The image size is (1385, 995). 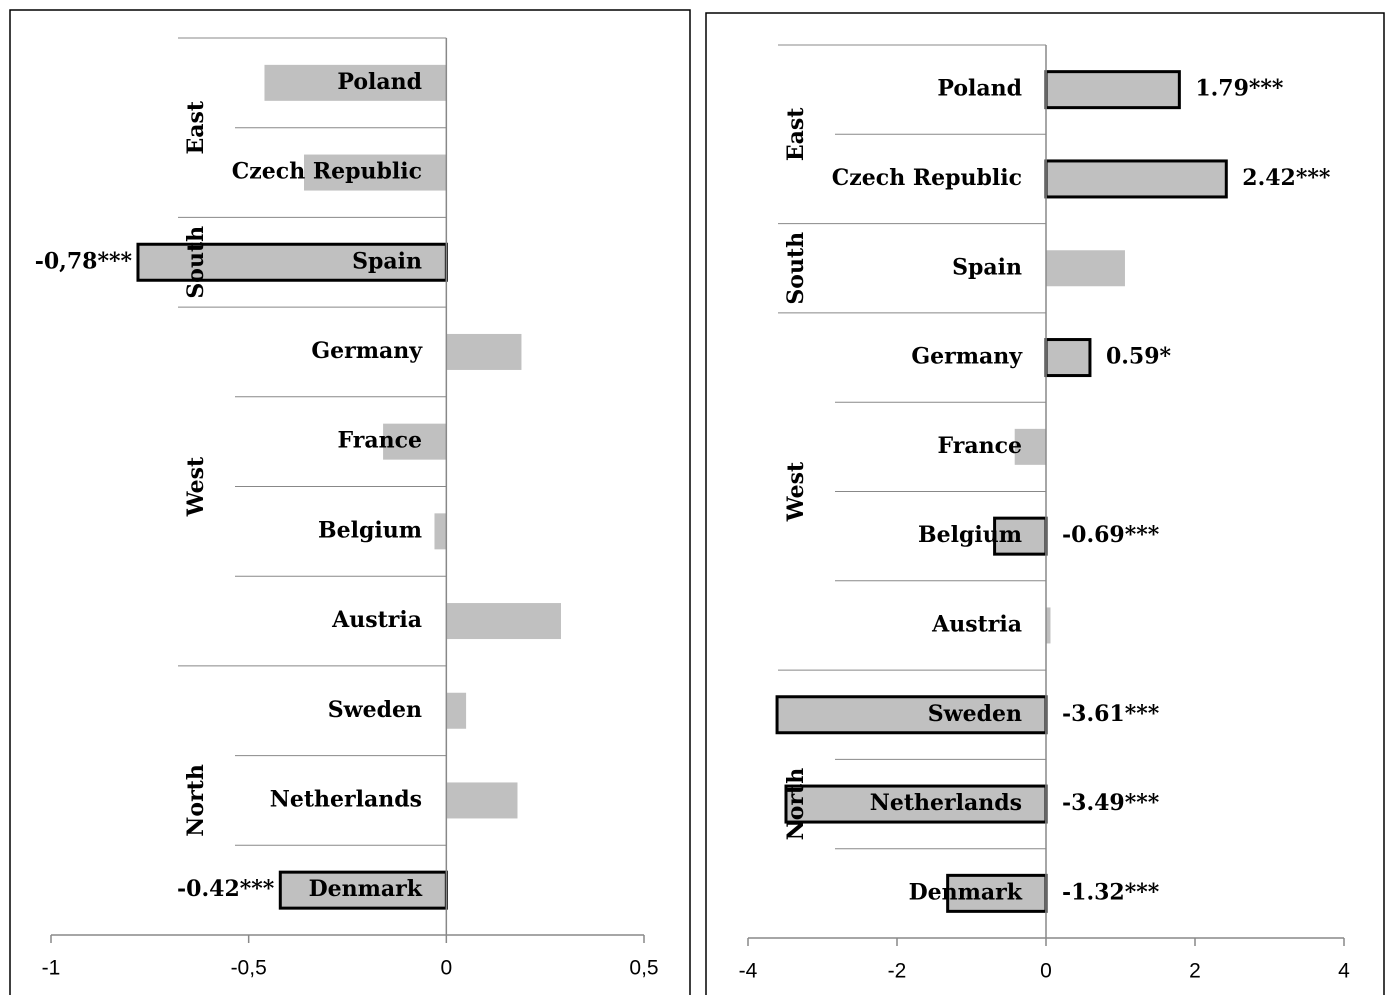 What do you see at coordinates (1111, 535) in the screenshot?
I see `value-label: -0.69***` at bounding box center [1111, 535].